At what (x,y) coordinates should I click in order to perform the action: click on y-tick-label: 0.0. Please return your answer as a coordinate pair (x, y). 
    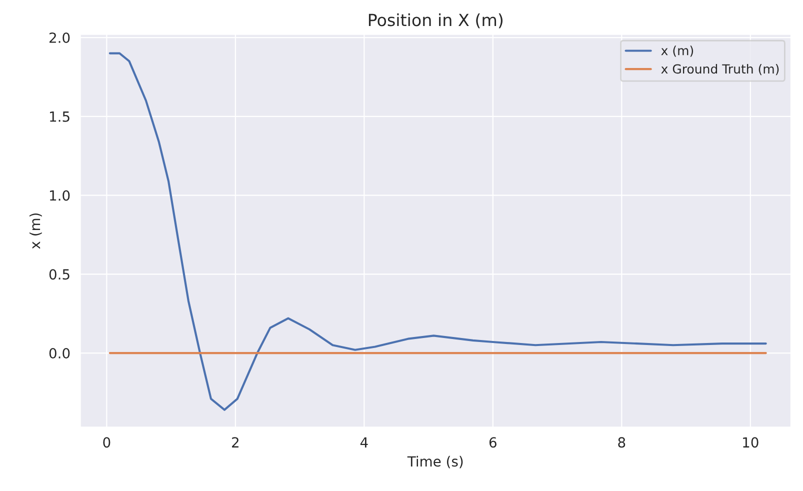
    Looking at the image, I should click on (59, 353).